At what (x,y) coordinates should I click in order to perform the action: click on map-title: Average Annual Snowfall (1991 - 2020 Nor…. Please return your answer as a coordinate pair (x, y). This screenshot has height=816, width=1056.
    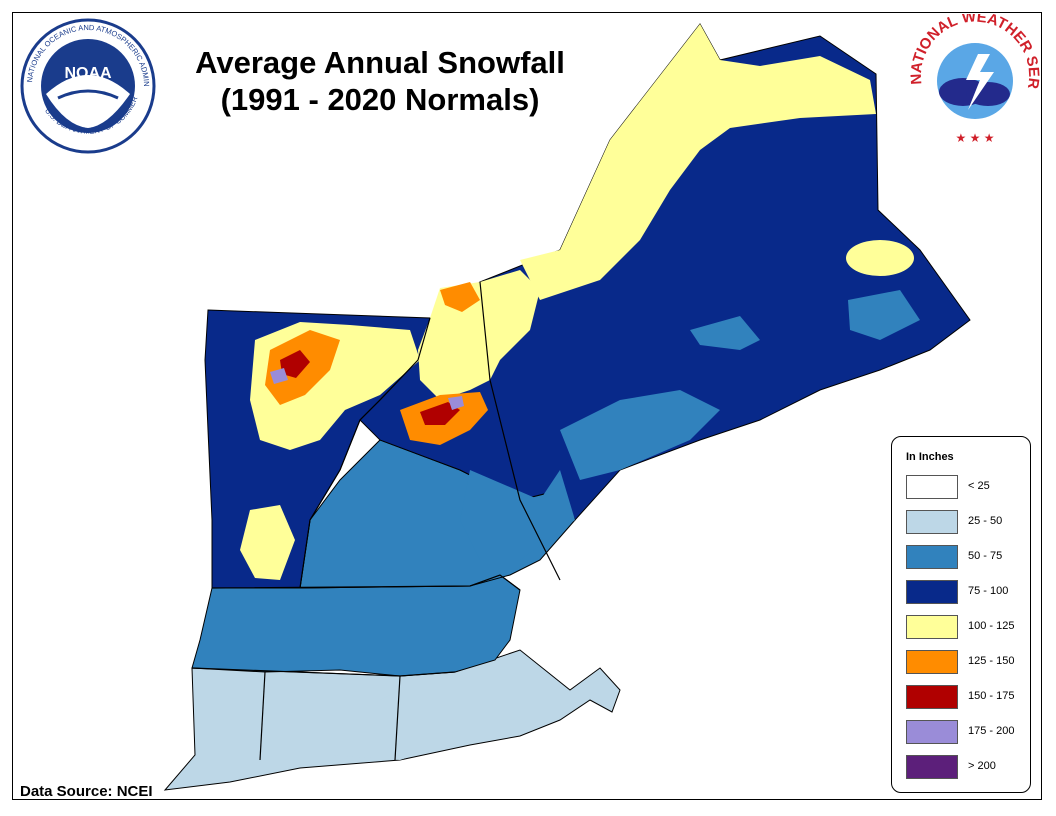
    Looking at the image, I should click on (380, 81).